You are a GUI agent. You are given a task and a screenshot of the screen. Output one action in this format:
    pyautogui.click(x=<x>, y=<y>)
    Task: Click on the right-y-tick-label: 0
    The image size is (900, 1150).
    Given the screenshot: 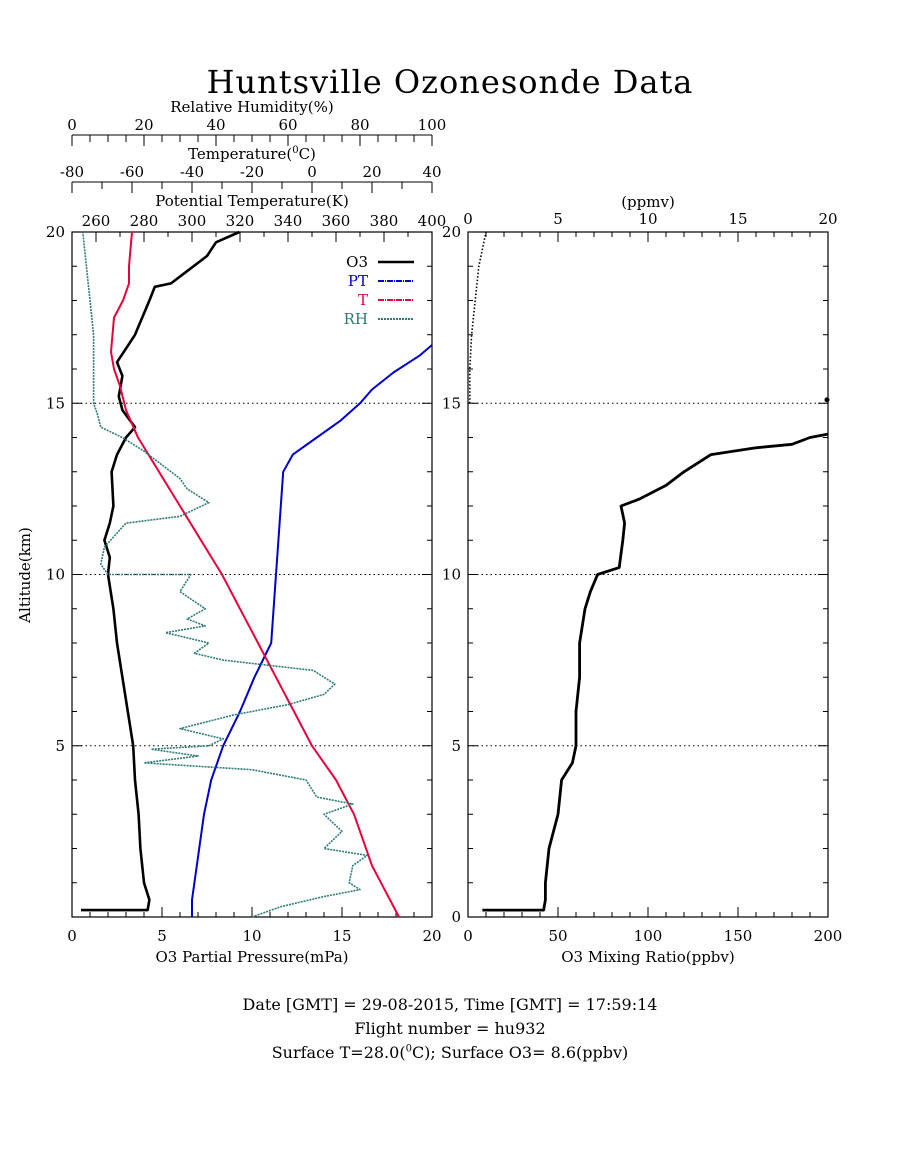 What is the action you would take?
    pyautogui.click(x=456, y=917)
    